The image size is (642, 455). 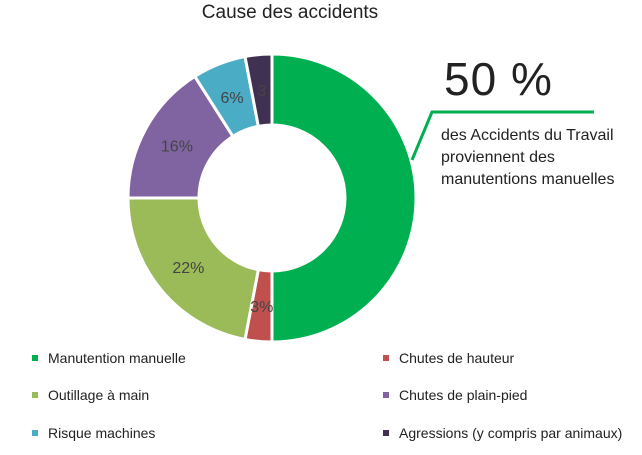 I want to click on callout-line, so click(x=502, y=135).